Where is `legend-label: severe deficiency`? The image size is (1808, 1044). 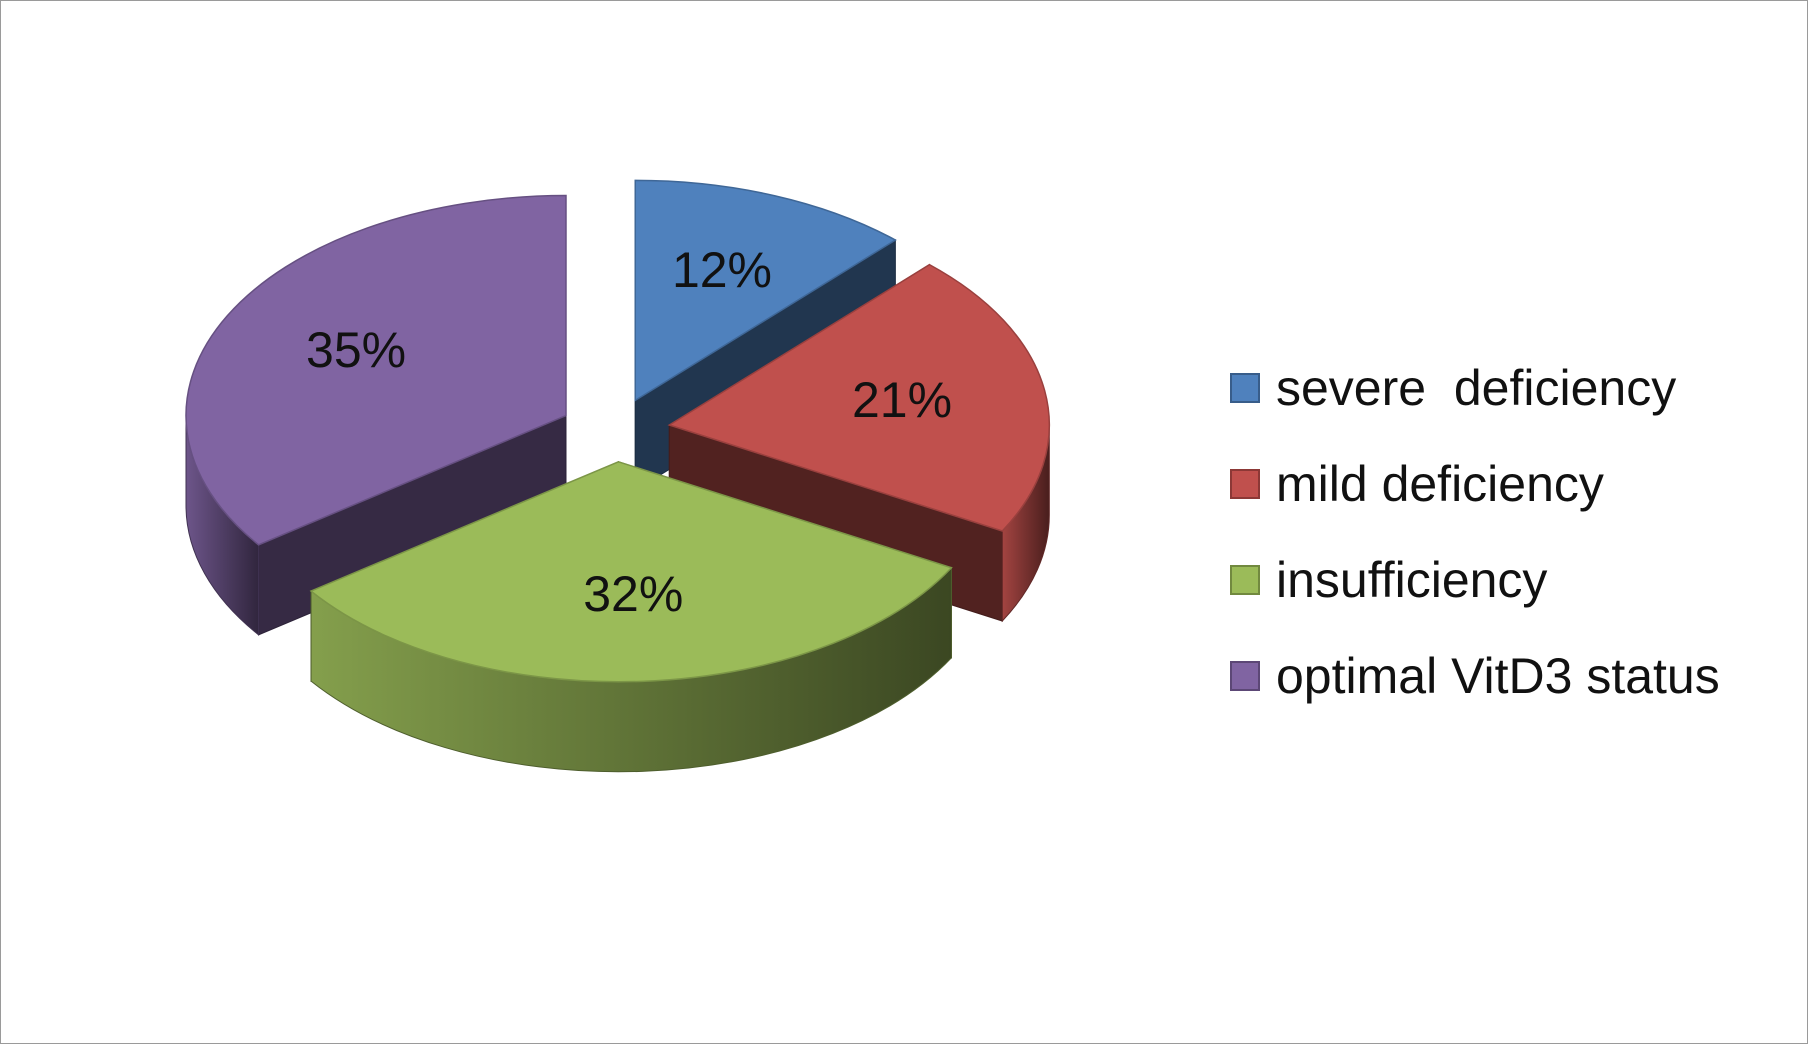
legend-label: severe deficiency is located at coordinates (1476, 388).